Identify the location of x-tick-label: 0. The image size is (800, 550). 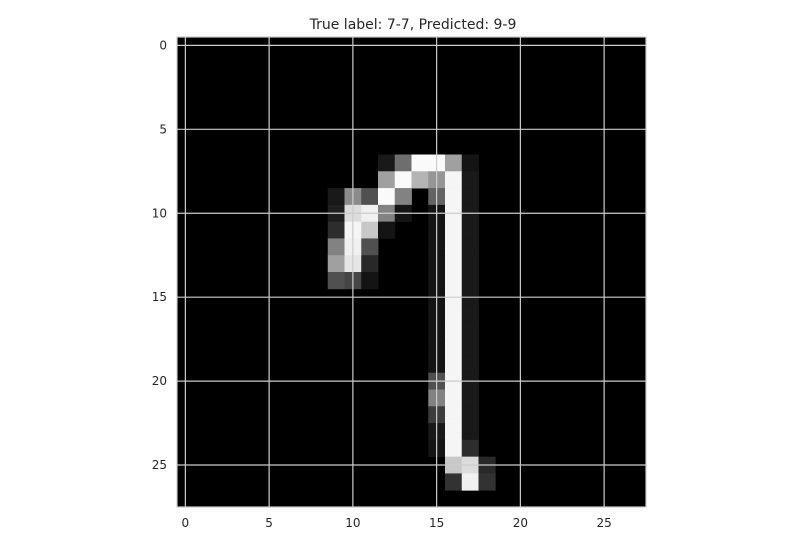
(186, 523).